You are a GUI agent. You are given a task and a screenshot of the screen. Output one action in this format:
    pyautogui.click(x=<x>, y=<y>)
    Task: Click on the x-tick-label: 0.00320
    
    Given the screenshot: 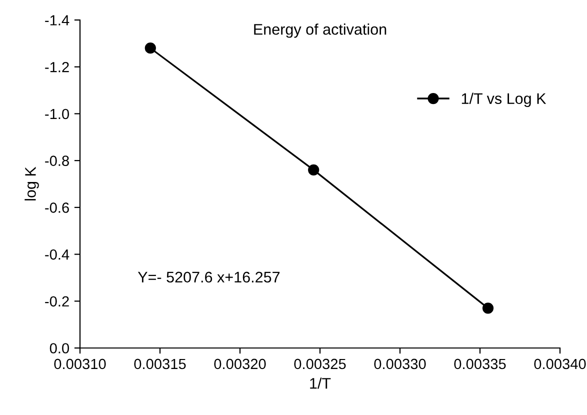 What is the action you would take?
    pyautogui.click(x=240, y=364)
    